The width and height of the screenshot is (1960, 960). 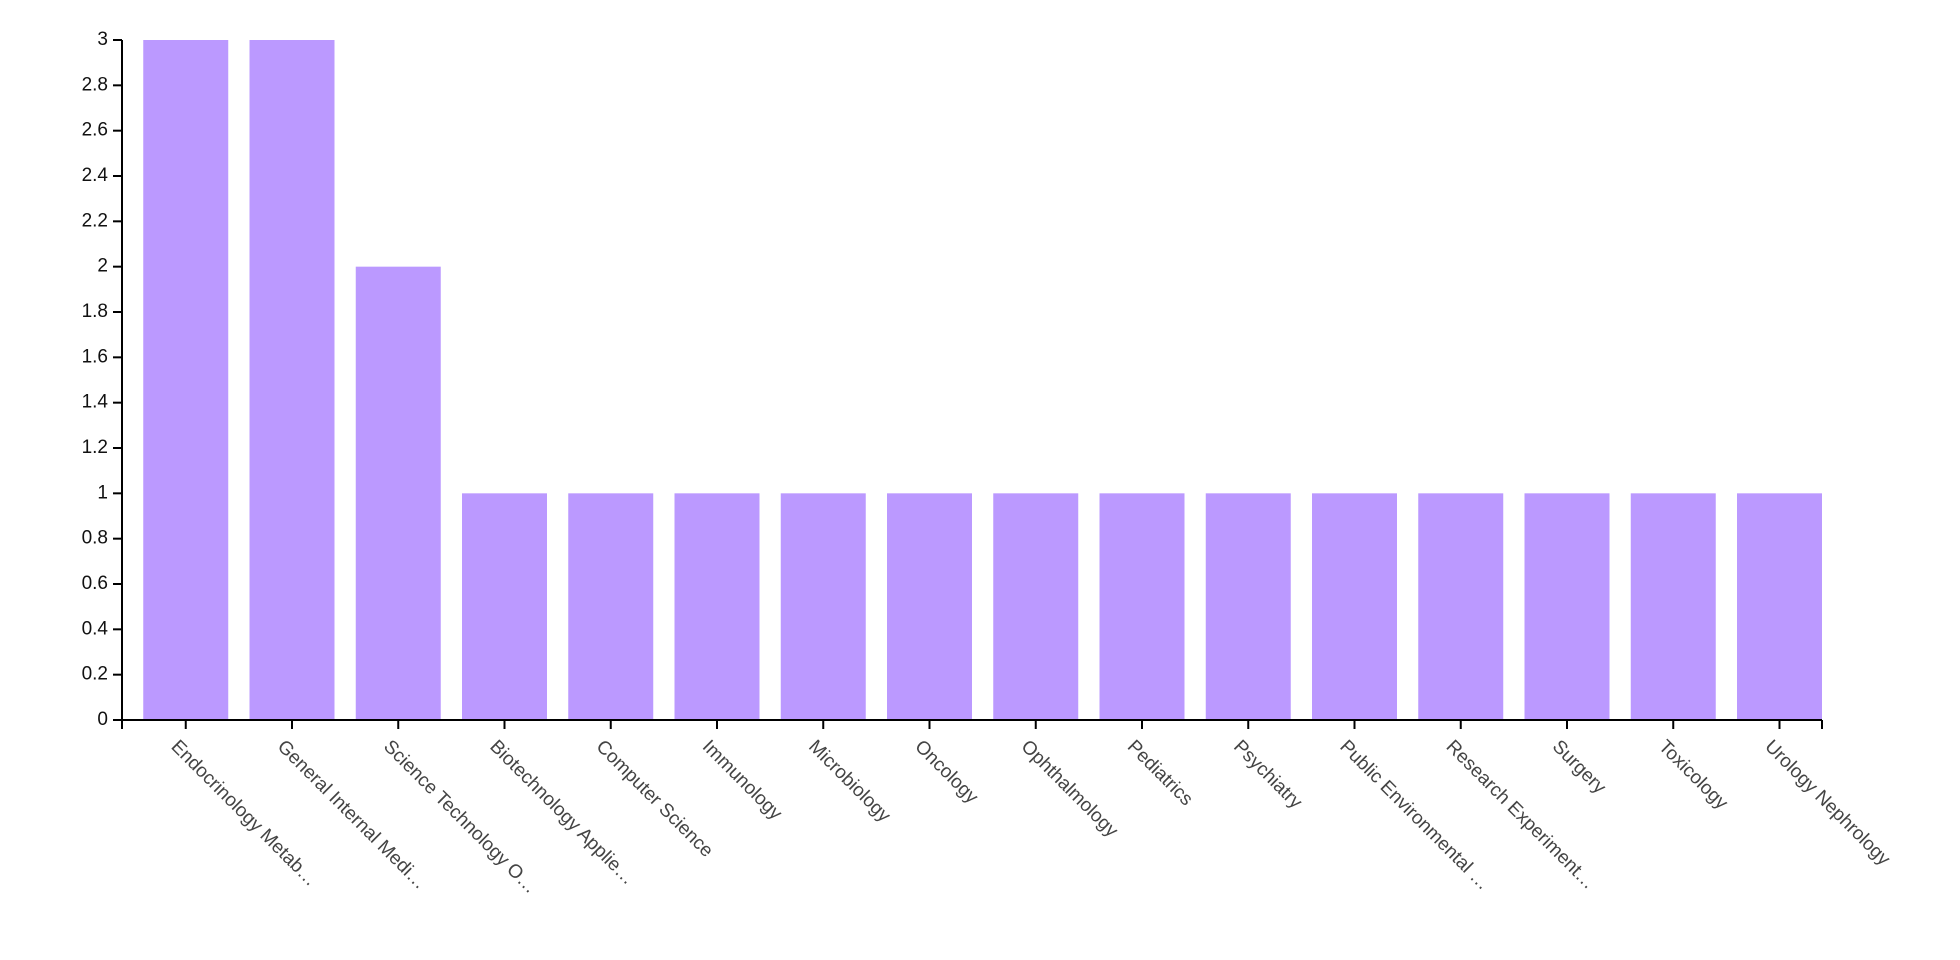 I want to click on x-tick-label: Oncology, so click(x=946, y=772).